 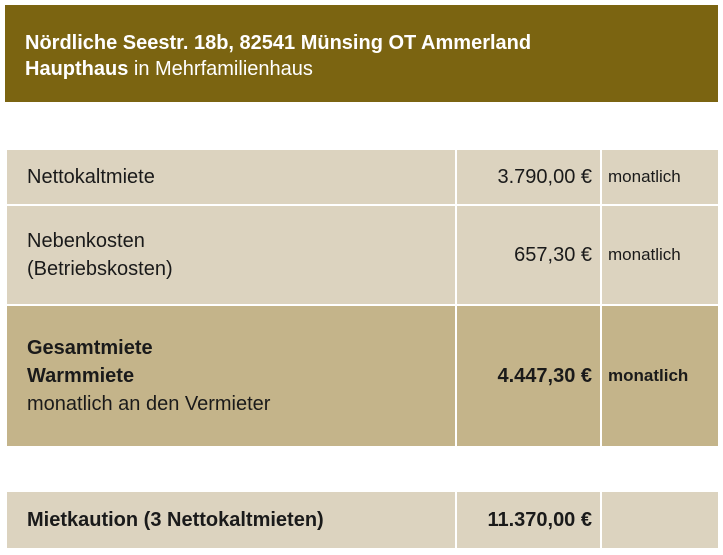 I want to click on table-row: Nettokaltmiete 3.790,00 € monatlich, so click(x=362, y=177).